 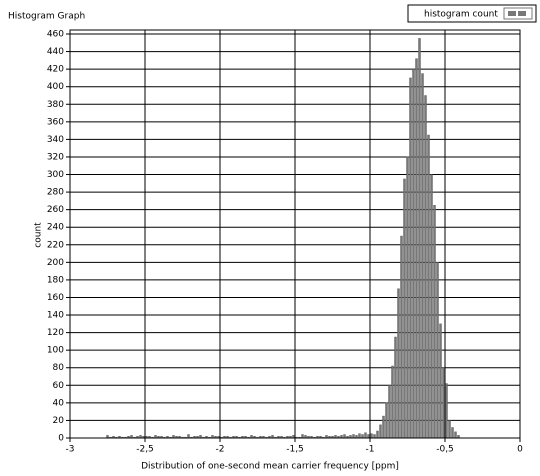 What do you see at coordinates (295, 450) in the screenshot?
I see `x-tick-label: -1,5` at bounding box center [295, 450].